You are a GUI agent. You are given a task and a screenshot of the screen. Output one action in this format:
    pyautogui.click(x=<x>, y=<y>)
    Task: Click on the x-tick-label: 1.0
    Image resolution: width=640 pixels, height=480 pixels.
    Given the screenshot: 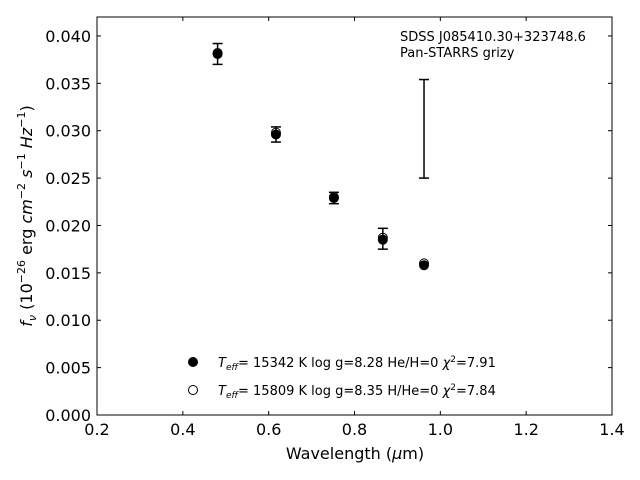 What is the action you would take?
    pyautogui.click(x=440, y=429)
    